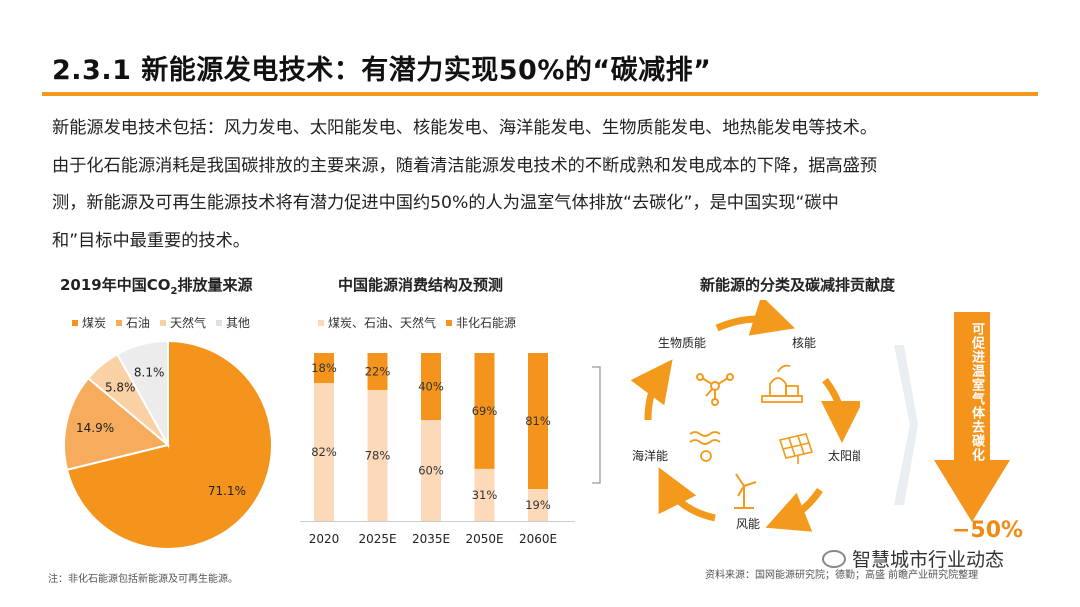 The height and width of the screenshot is (607, 1080). What do you see at coordinates (484, 539) in the screenshot?
I see `bar-category-label: 2050E` at bounding box center [484, 539].